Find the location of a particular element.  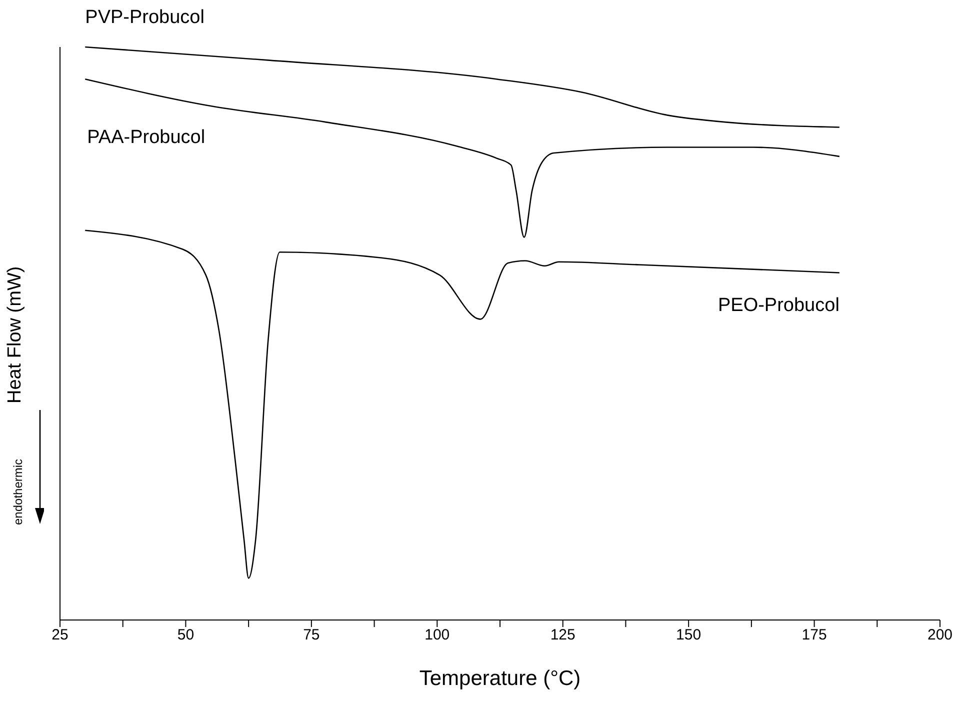

x-tick-label: 200 is located at coordinates (940, 635).